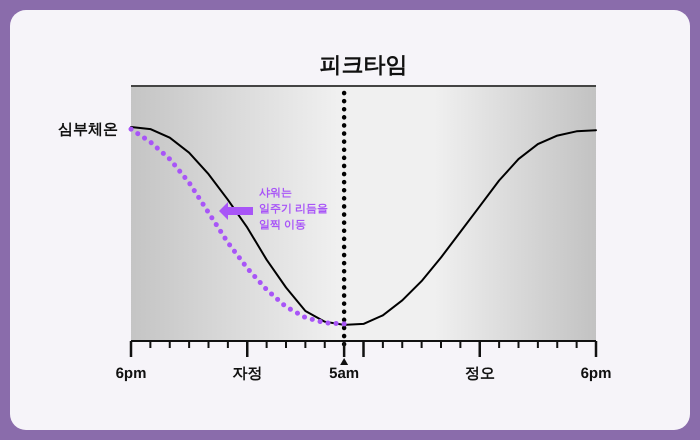  I want to click on x-tick-label: 정오, so click(479, 373).